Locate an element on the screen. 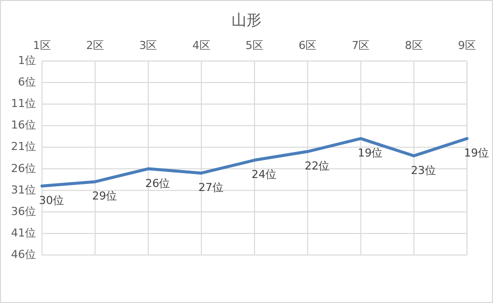 The image size is (493, 303). x-tick-label: 5区 is located at coordinates (255, 45).